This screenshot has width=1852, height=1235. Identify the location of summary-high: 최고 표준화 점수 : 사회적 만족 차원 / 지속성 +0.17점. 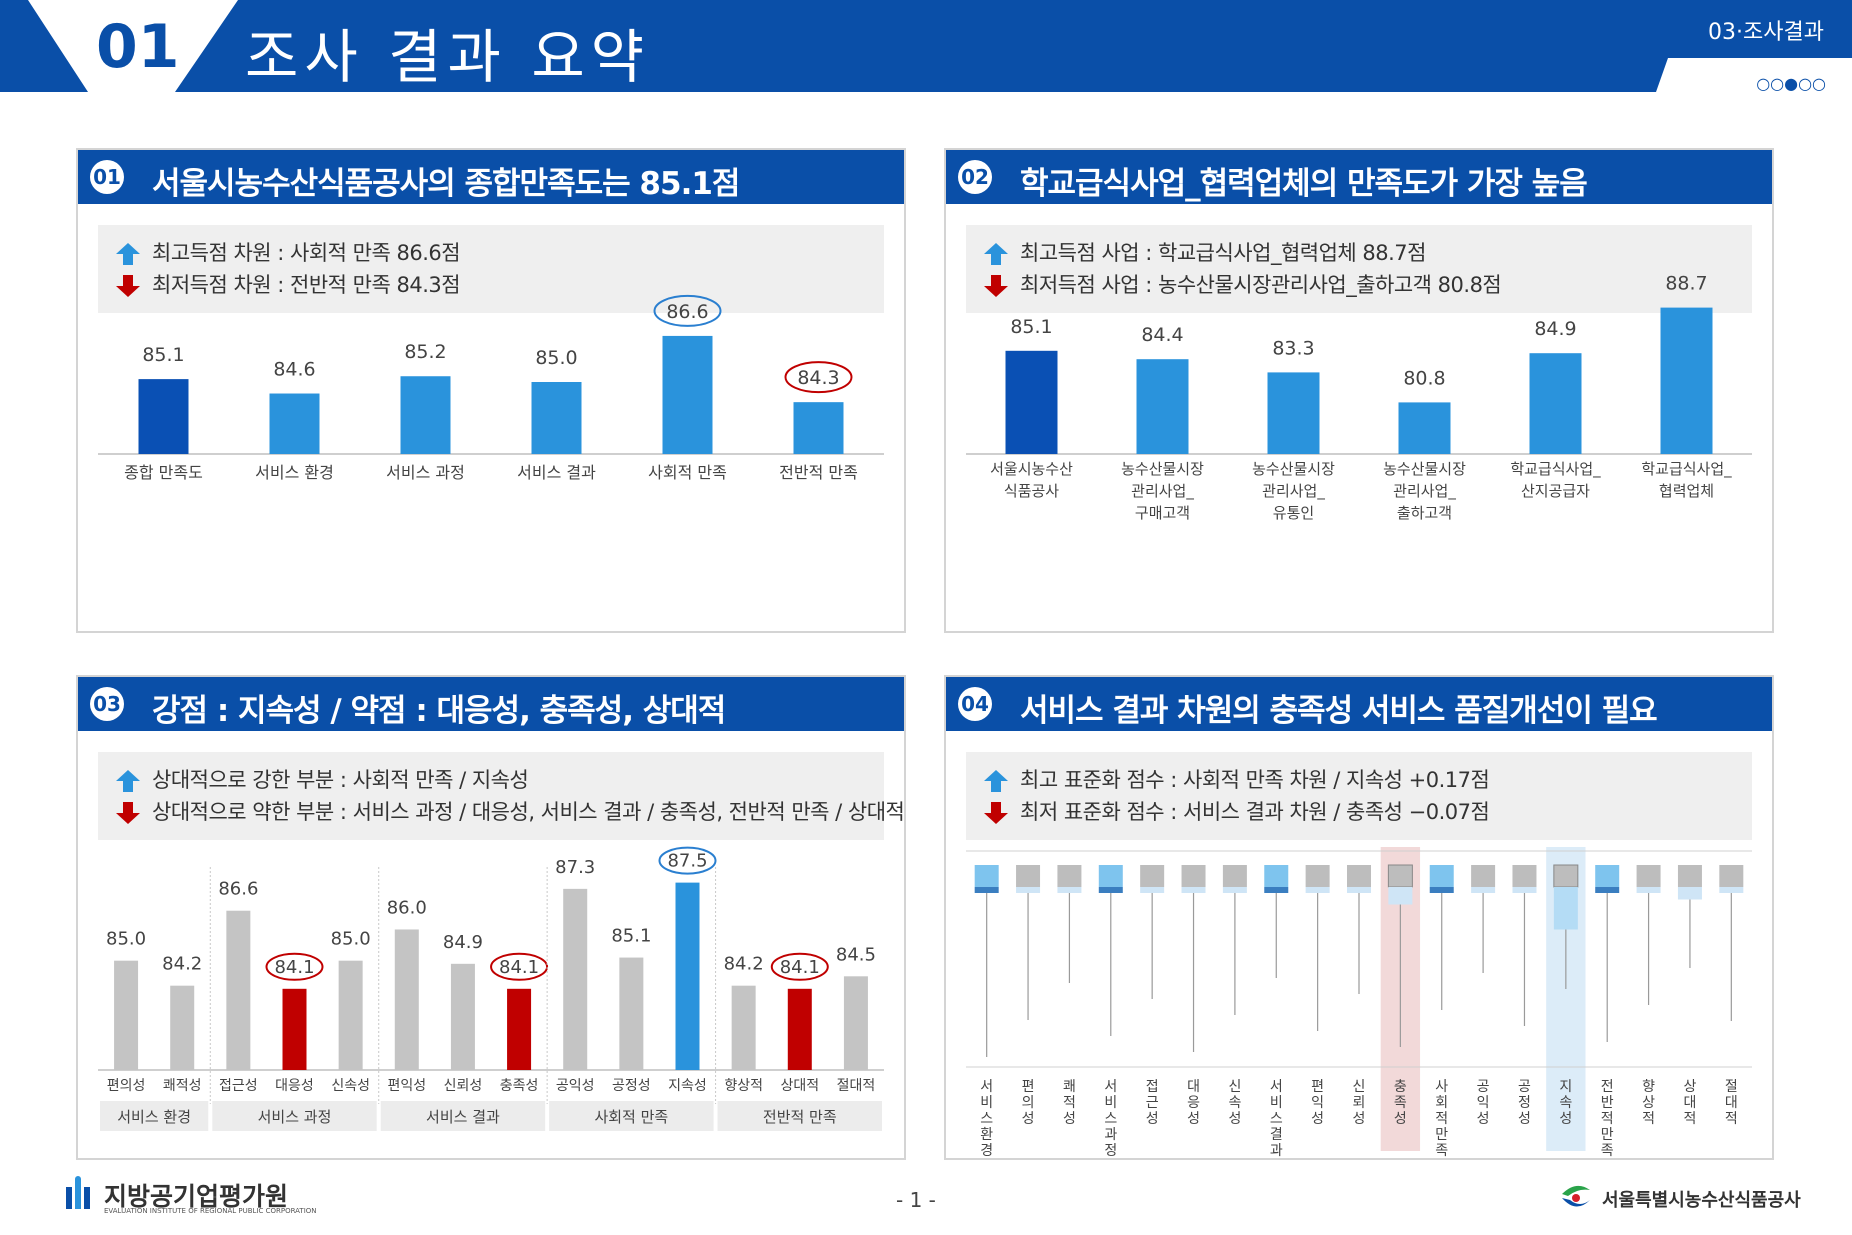
(1236, 779).